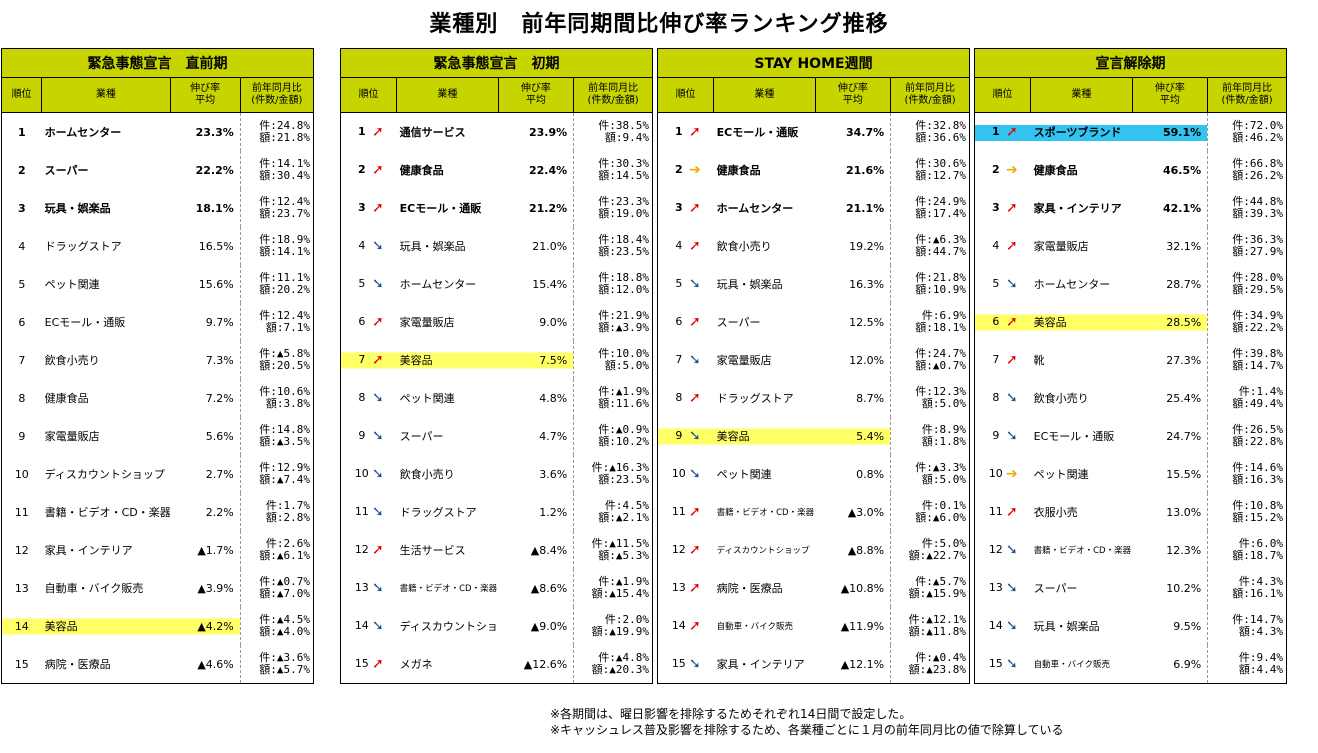 The height and width of the screenshot is (753, 1318). What do you see at coordinates (814, 588) in the screenshot?
I see `table-row: 13 ➚ 病院・医療品 ▲10.8% 件:▲5.7% 額:▲15.9%` at bounding box center [814, 588].